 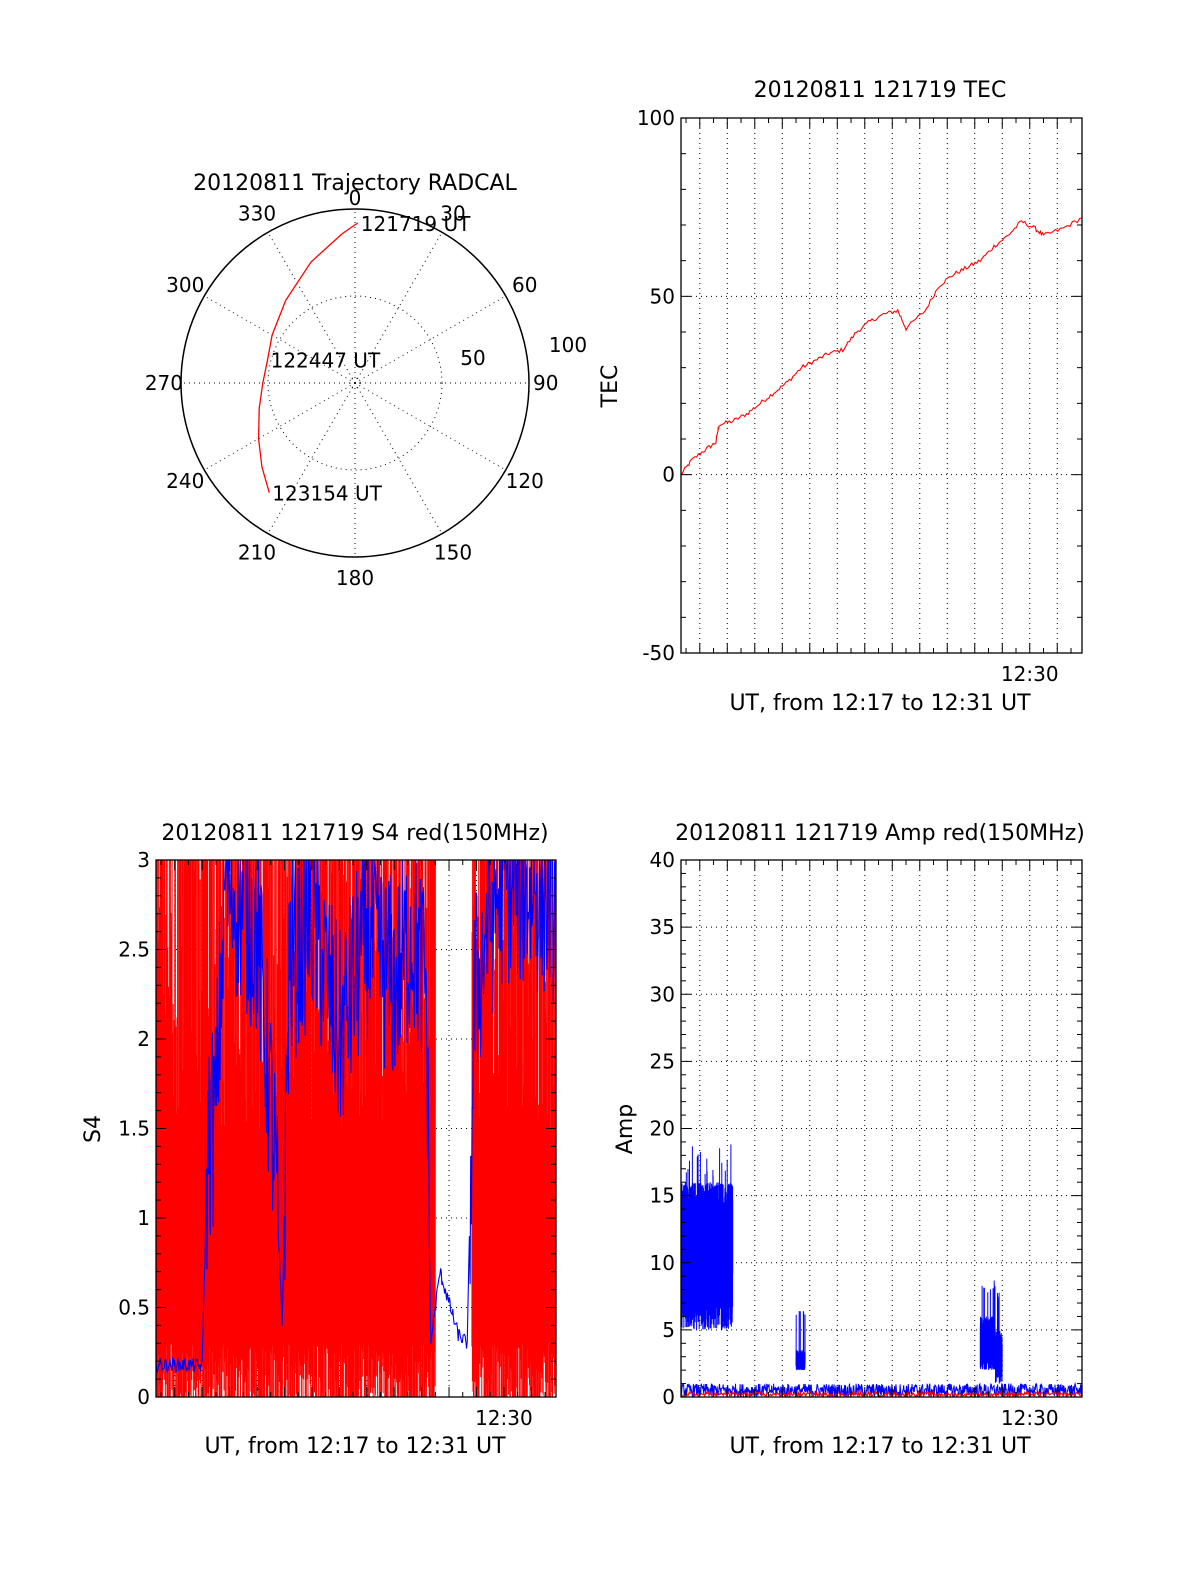 What do you see at coordinates (257, 213) in the screenshot?
I see `polar-azimuth-label: 330` at bounding box center [257, 213].